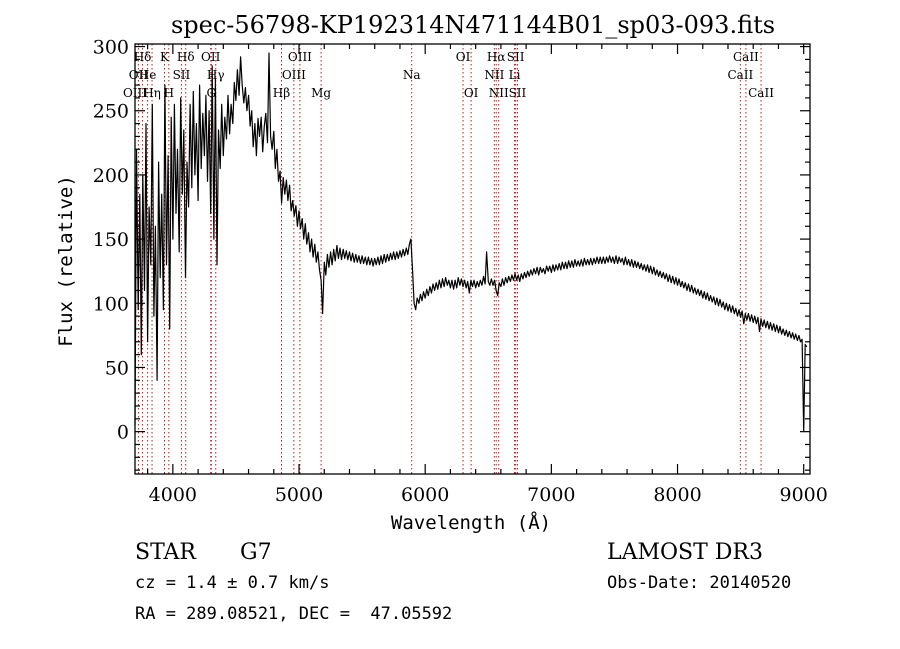  Describe the element at coordinates (699, 583) in the screenshot. I see `obs-date-text: Obs-Date: 20140520` at that location.